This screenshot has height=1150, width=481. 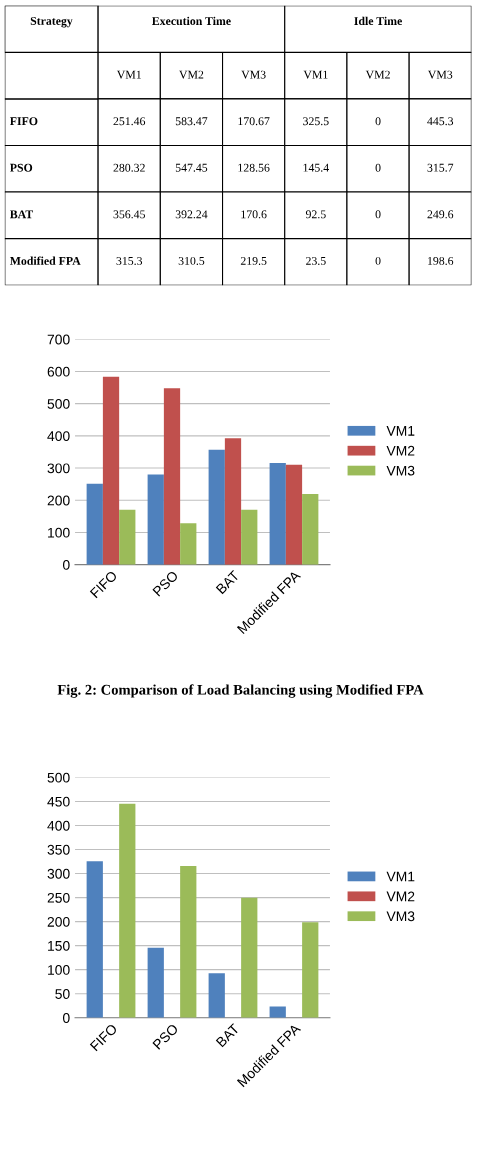 I want to click on y-tick-label: 450, so click(x=58, y=801).